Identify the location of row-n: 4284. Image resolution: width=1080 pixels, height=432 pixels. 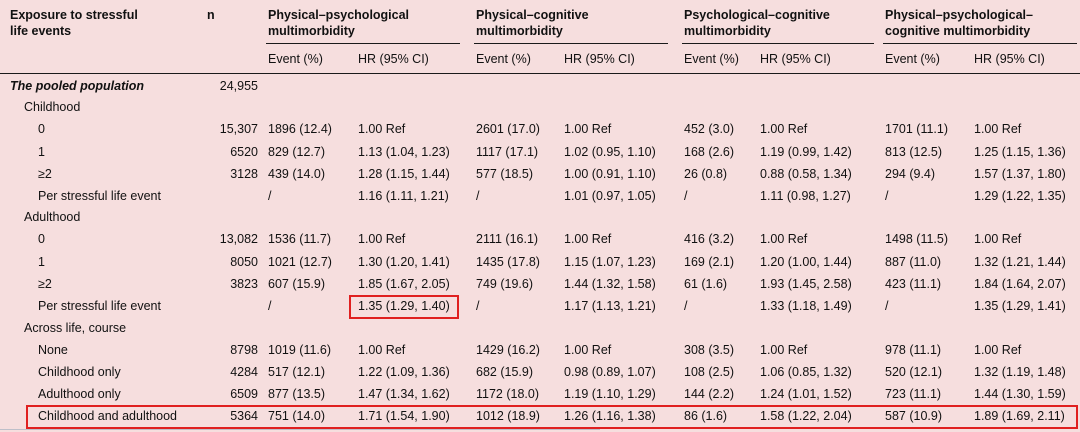
(244, 372).